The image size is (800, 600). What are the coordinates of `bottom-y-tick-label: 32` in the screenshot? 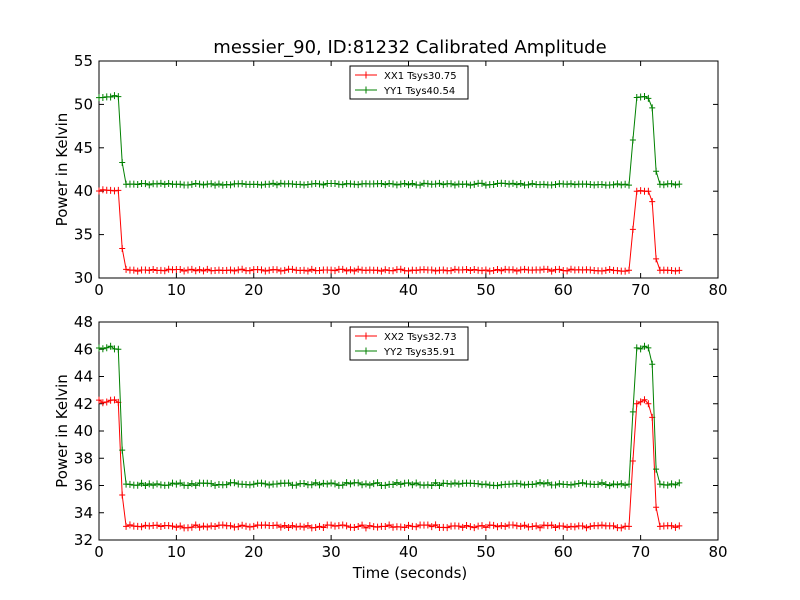 It's located at (83, 540).